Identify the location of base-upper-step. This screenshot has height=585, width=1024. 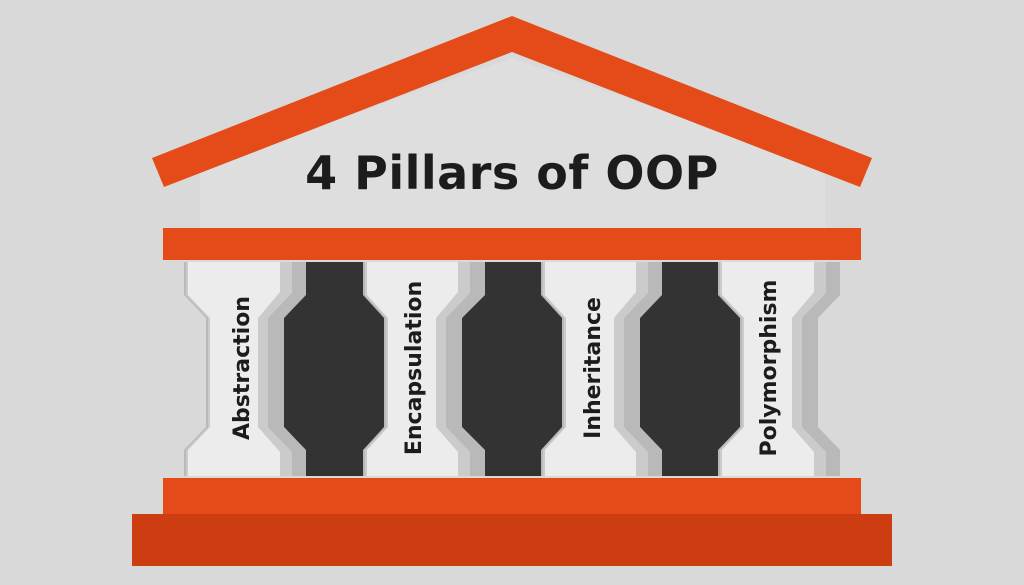
(512, 496).